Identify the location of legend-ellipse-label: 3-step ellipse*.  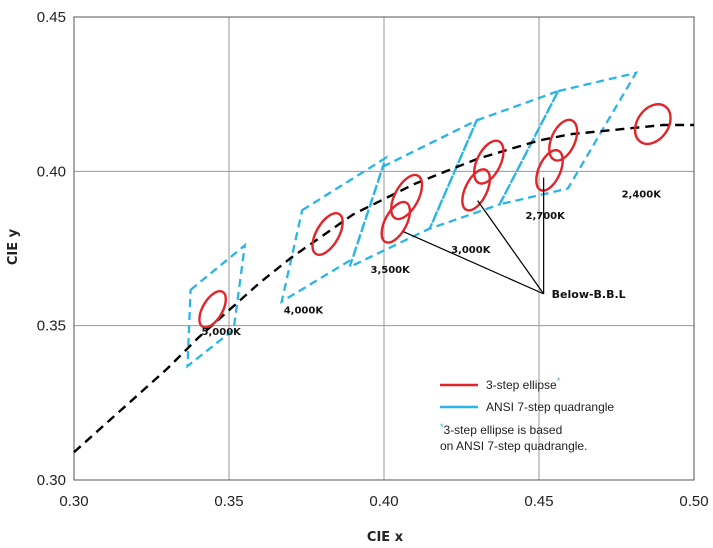
(523, 384).